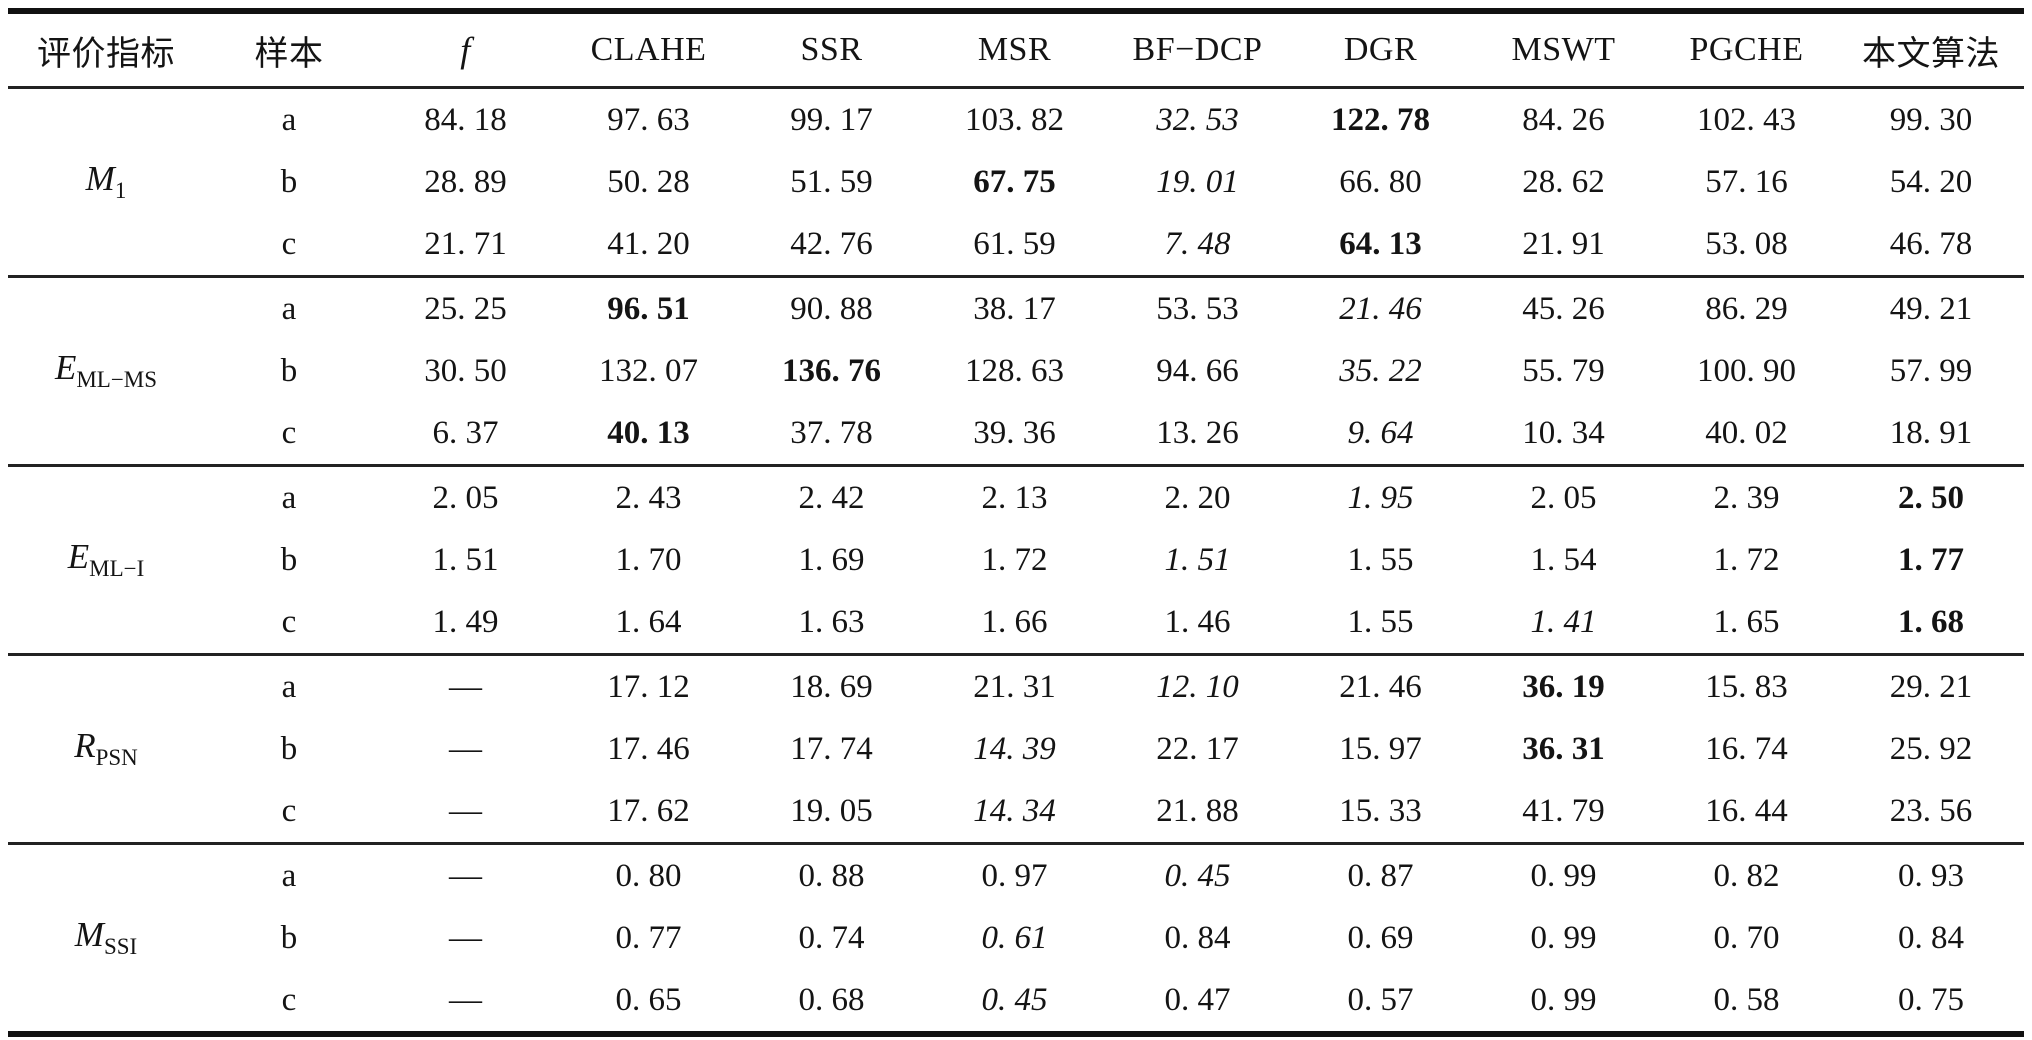 The image size is (2032, 1040). Describe the element at coordinates (1380, 119) in the screenshot. I see `value-cell: 122. 78` at that location.